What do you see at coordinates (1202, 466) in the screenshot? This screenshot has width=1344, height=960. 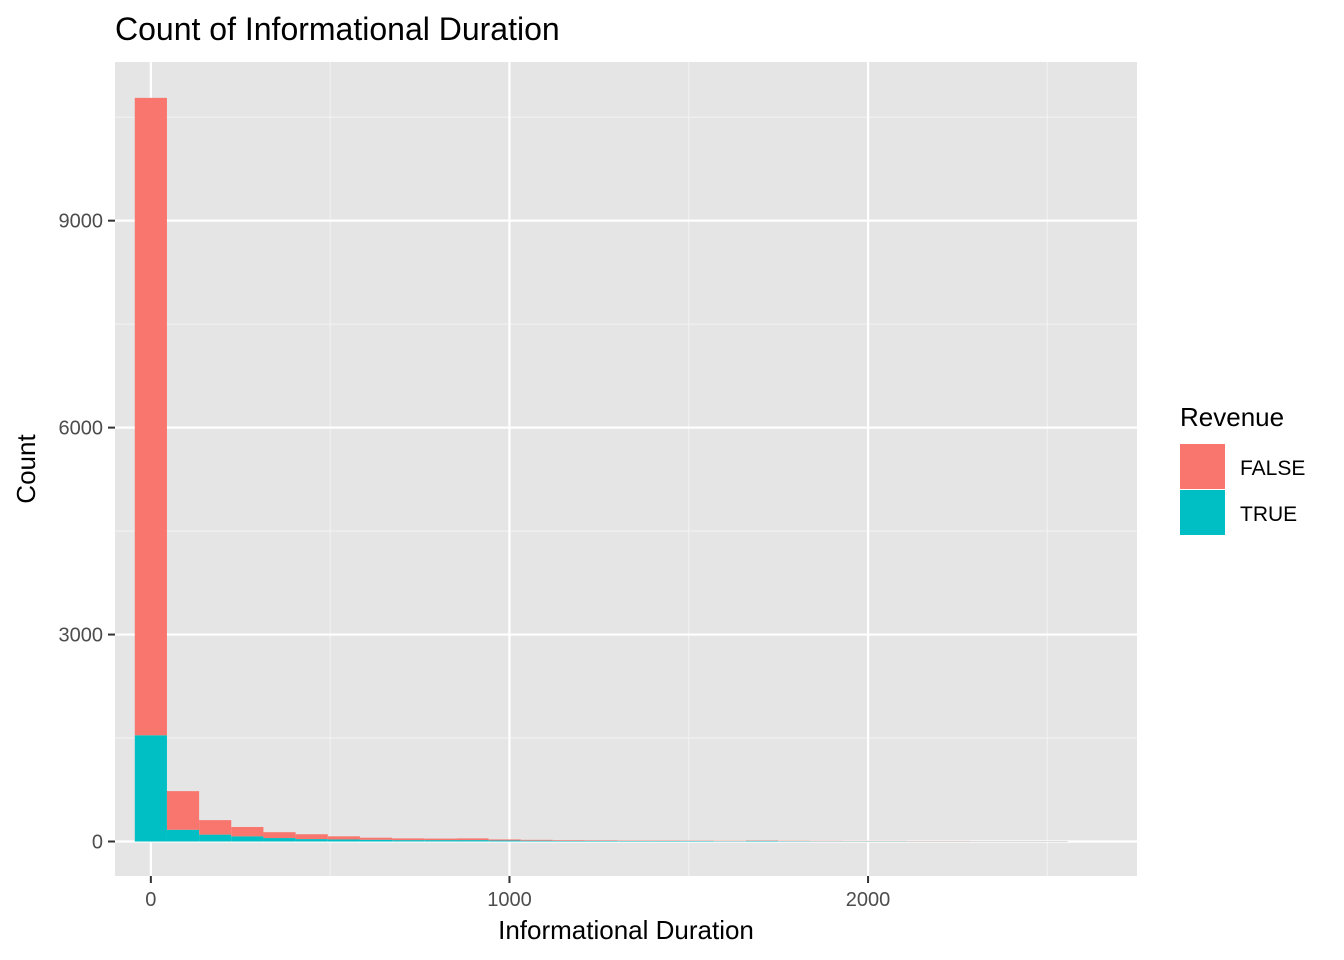 I see `legend-key-false` at bounding box center [1202, 466].